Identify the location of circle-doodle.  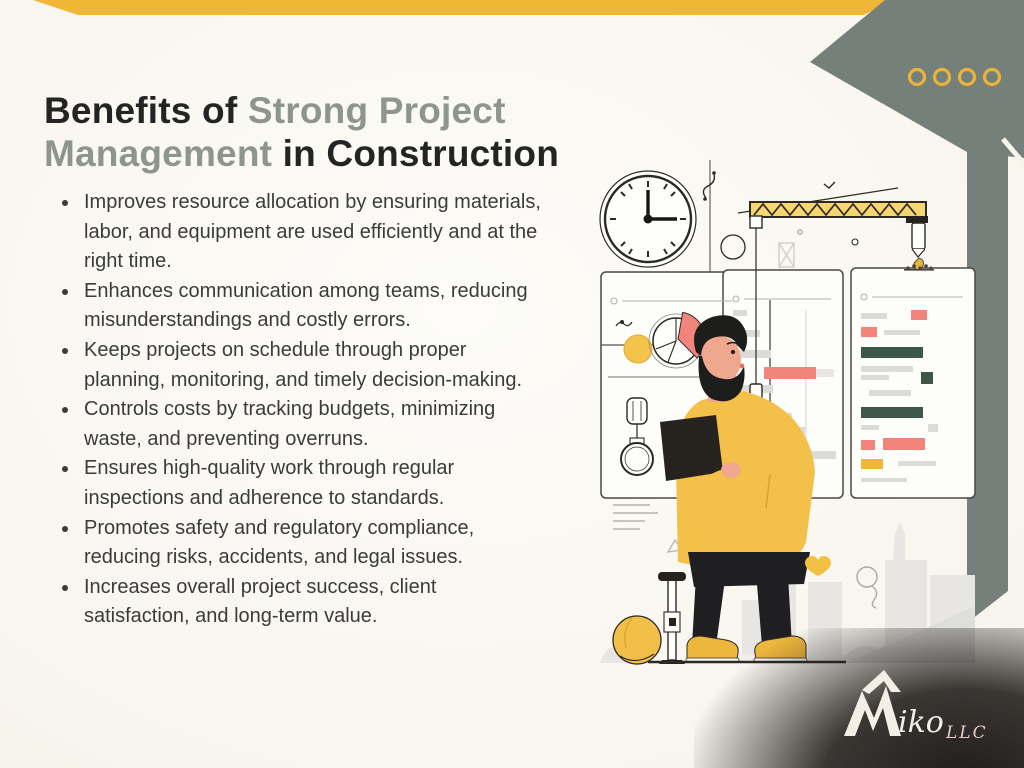
(733, 247).